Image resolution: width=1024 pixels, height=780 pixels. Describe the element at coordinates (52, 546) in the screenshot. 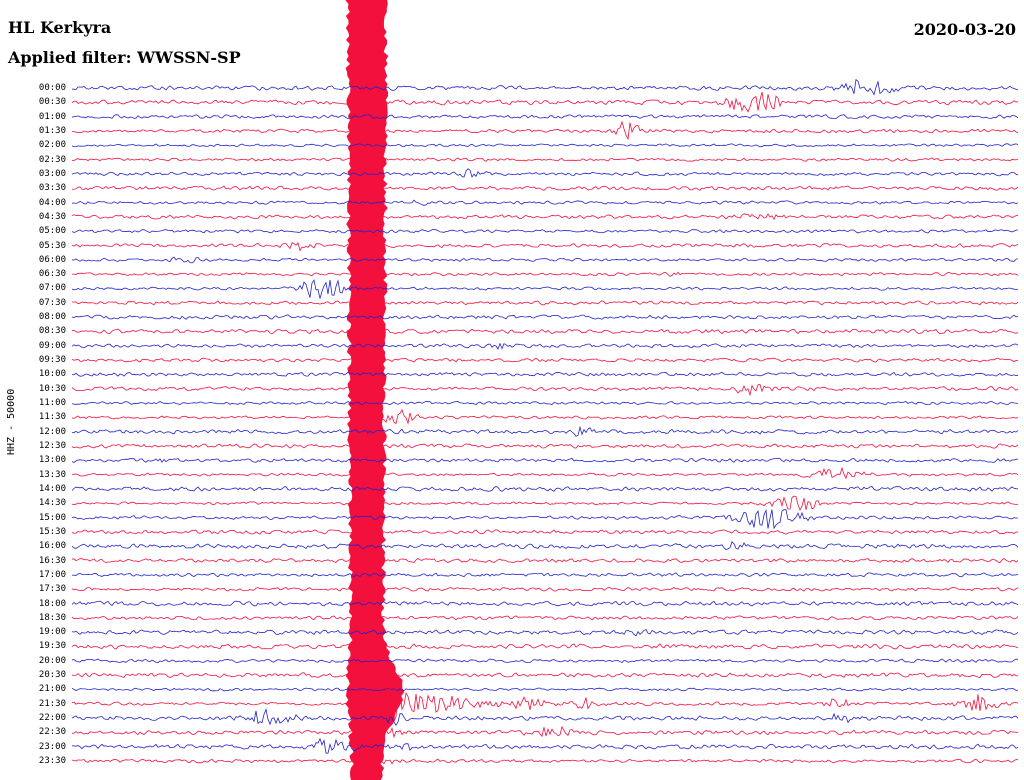

I see `time-label: 16:00` at that location.